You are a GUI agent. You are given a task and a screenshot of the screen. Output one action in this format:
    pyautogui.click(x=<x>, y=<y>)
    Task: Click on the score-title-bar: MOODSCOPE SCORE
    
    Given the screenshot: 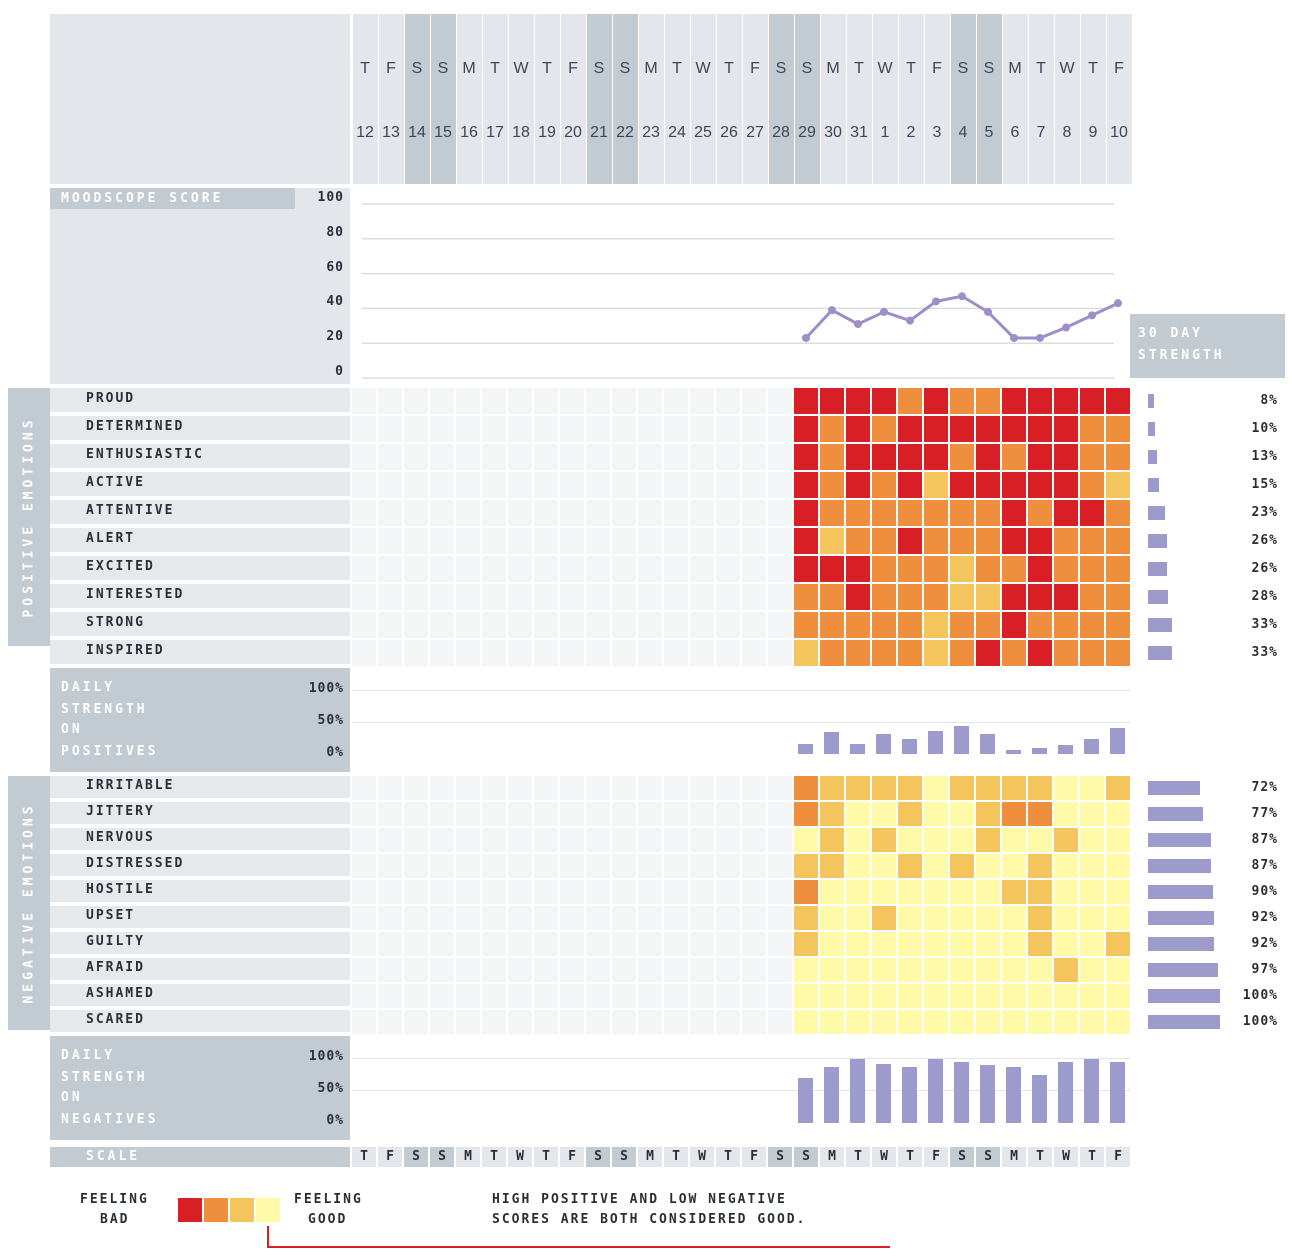 What is the action you would take?
    pyautogui.click(x=172, y=198)
    